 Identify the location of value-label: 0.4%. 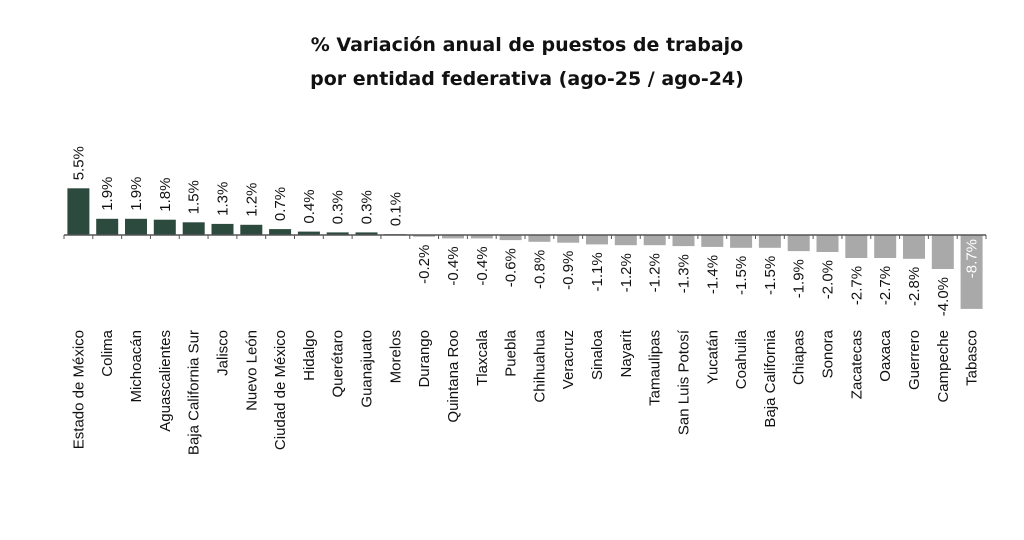
(309, 206).